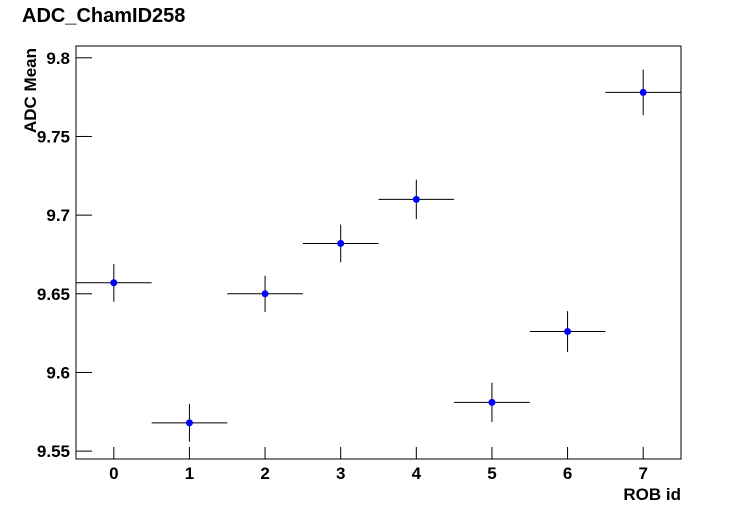  Describe the element at coordinates (53, 294) in the screenshot. I see `y-tick-label: 9.65` at that location.